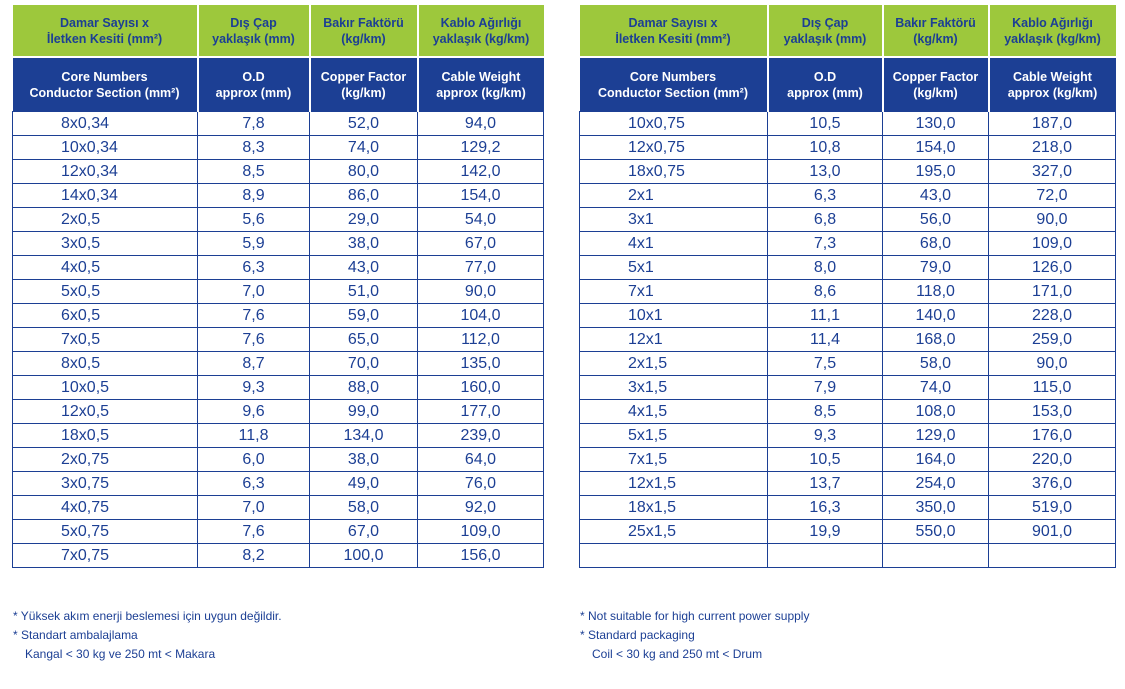  Describe the element at coordinates (1052, 291) in the screenshot. I see `table-cell: 171,0` at that location.